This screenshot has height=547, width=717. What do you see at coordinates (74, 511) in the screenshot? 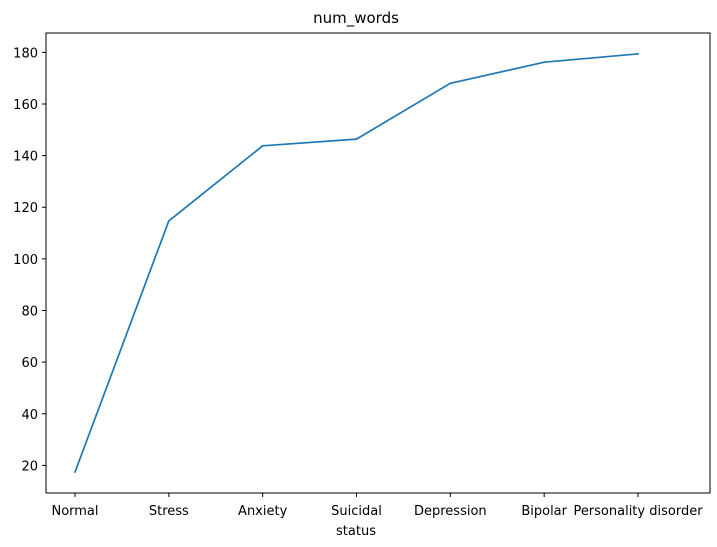
I see `x-tick-label: Normal` at bounding box center [74, 511].